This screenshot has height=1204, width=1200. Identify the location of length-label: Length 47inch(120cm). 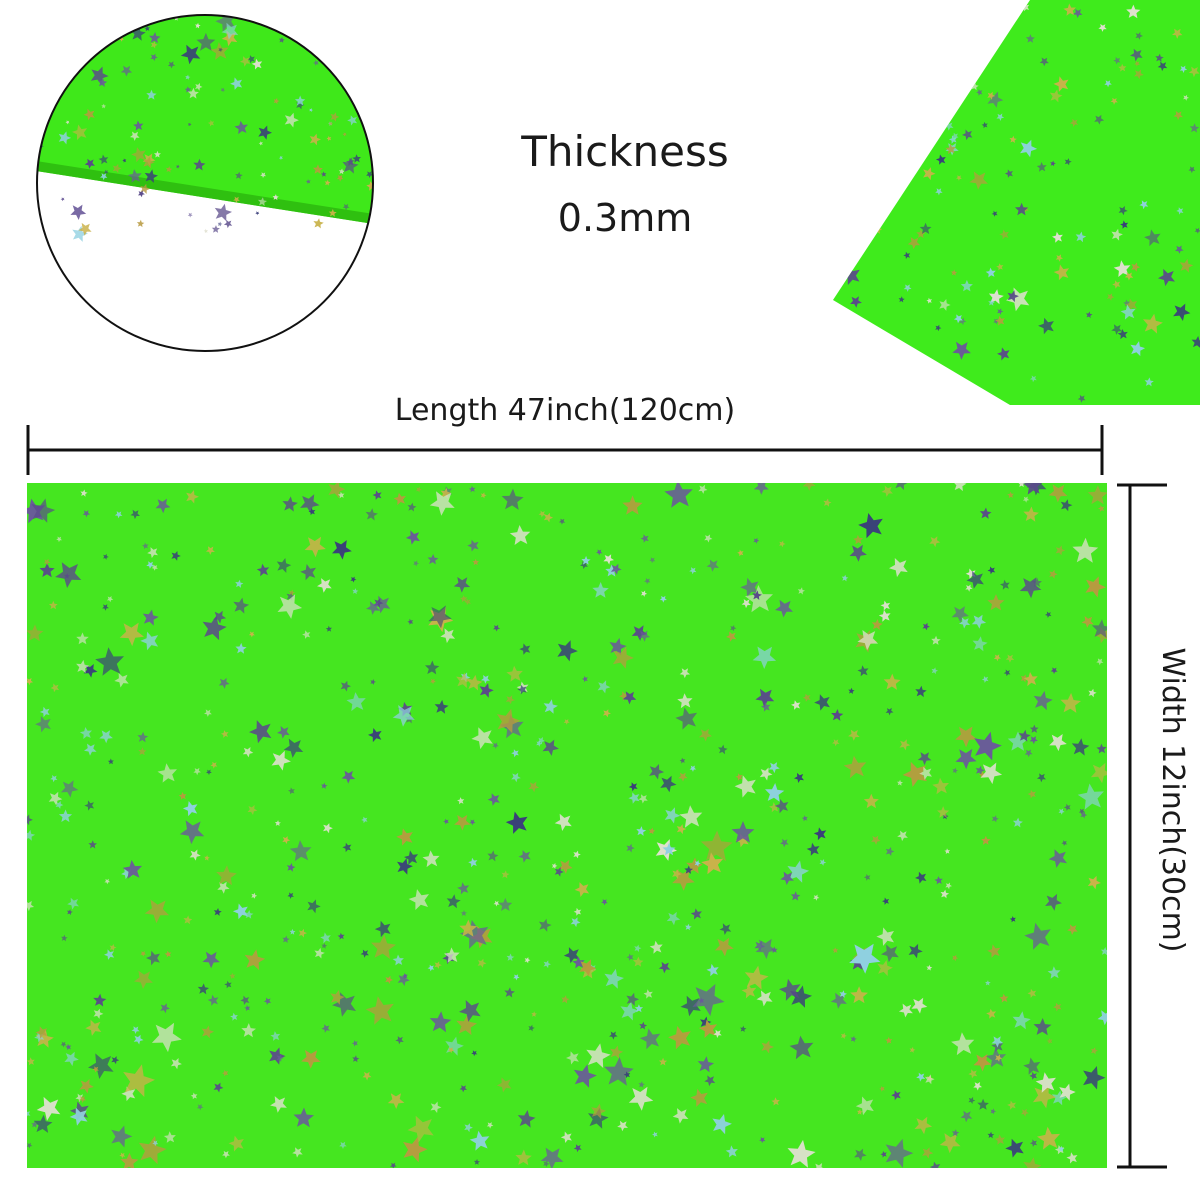
(565, 410).